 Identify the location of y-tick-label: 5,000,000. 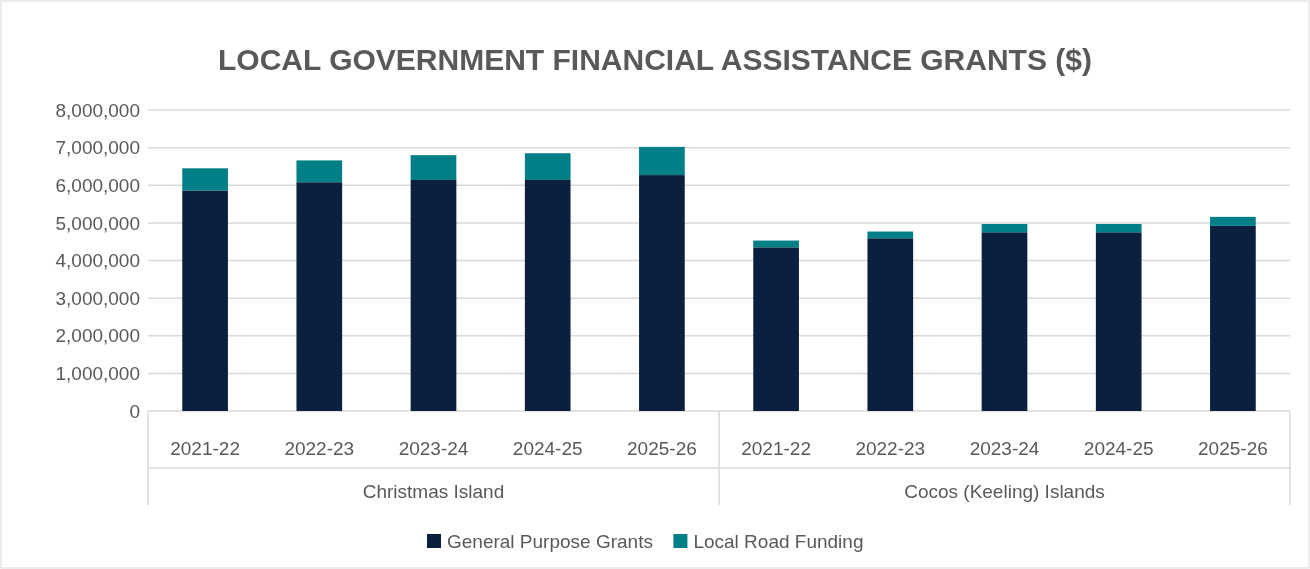
(97, 223).